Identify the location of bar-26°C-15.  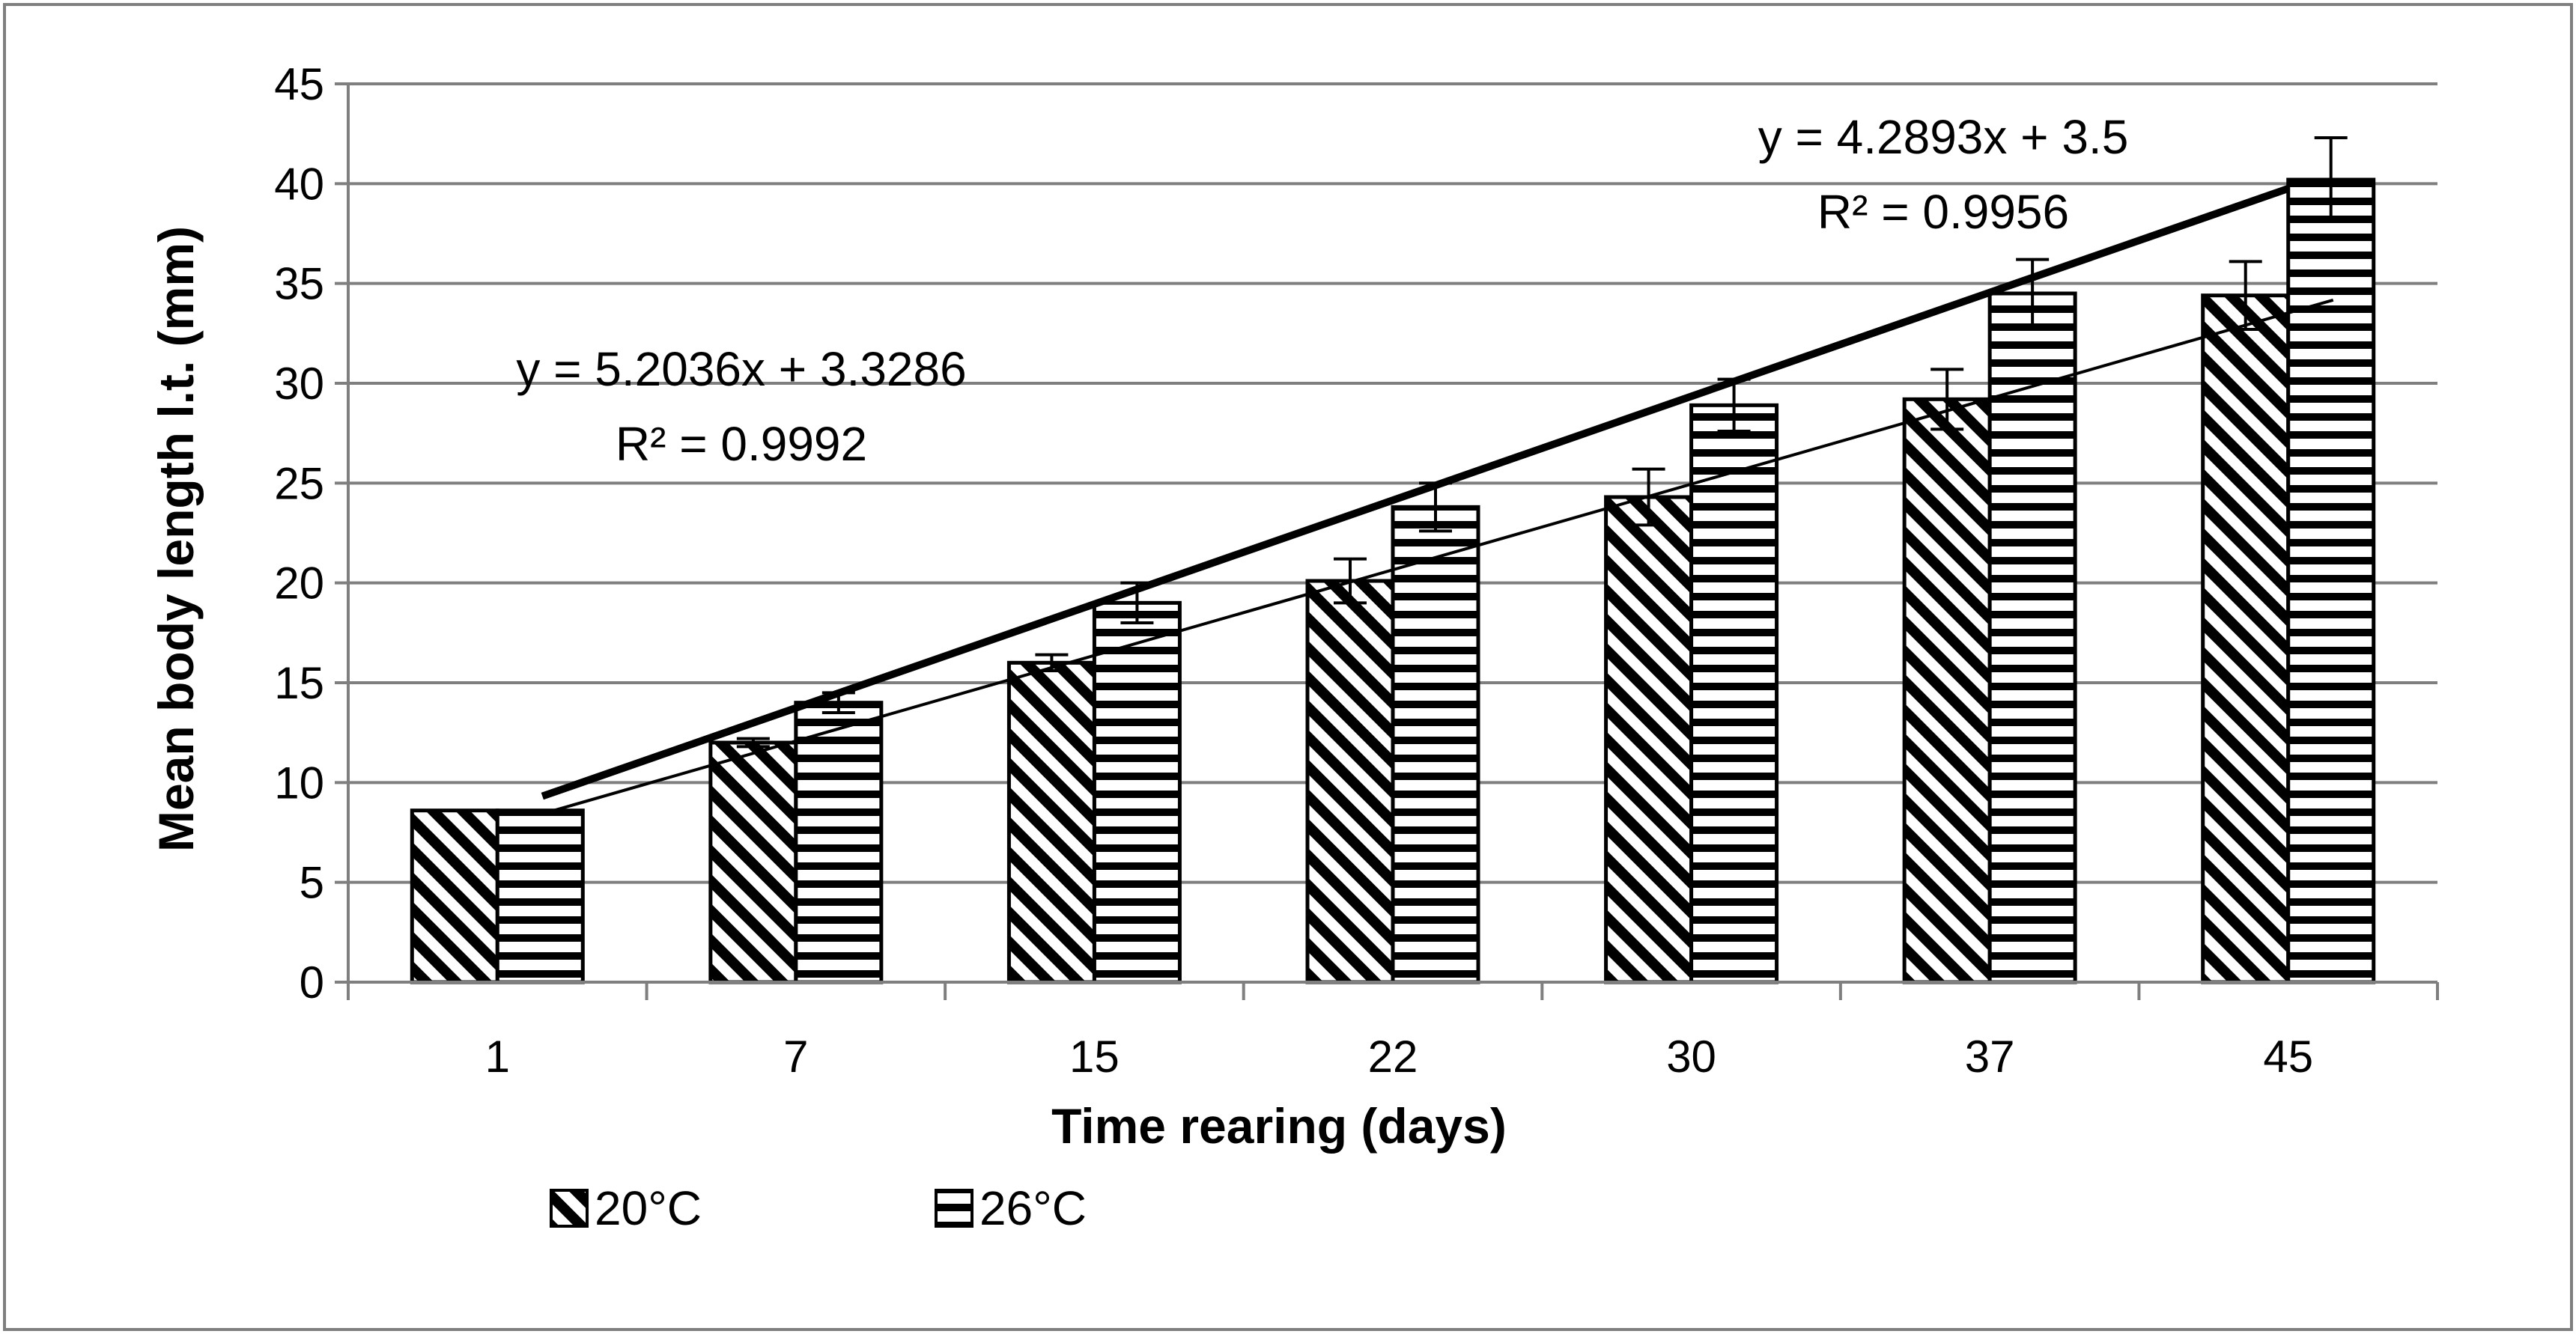
(1137, 792).